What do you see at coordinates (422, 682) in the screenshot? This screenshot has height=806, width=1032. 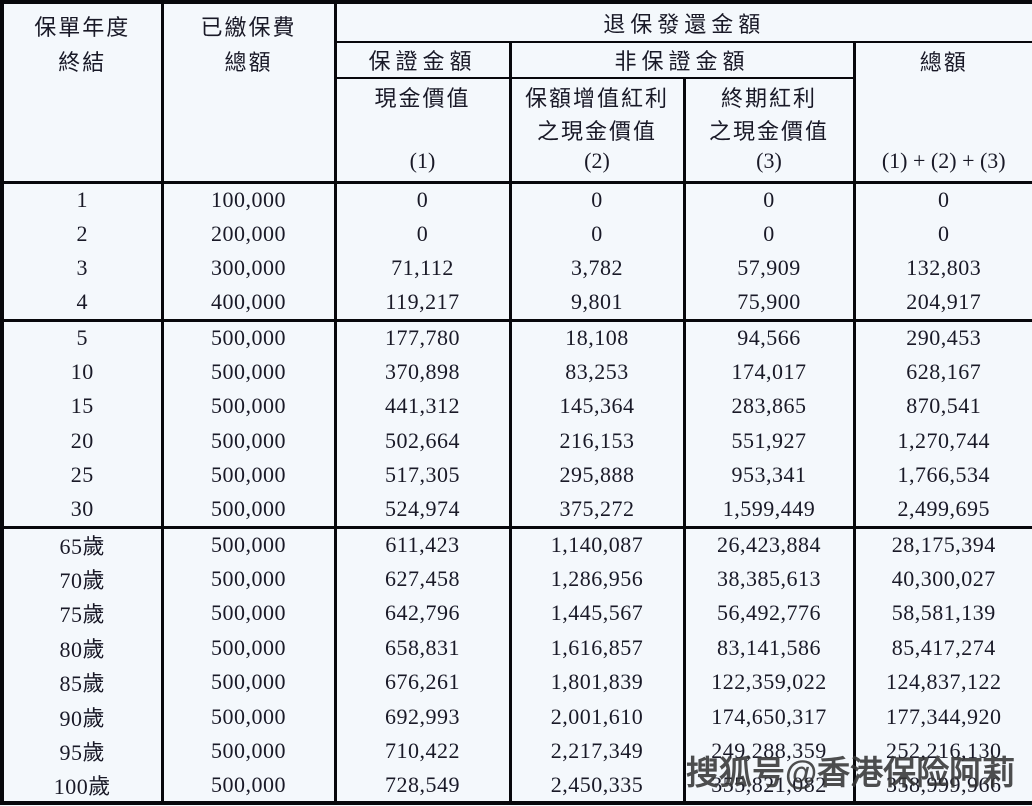 I see `value-cell: 676,261` at bounding box center [422, 682].